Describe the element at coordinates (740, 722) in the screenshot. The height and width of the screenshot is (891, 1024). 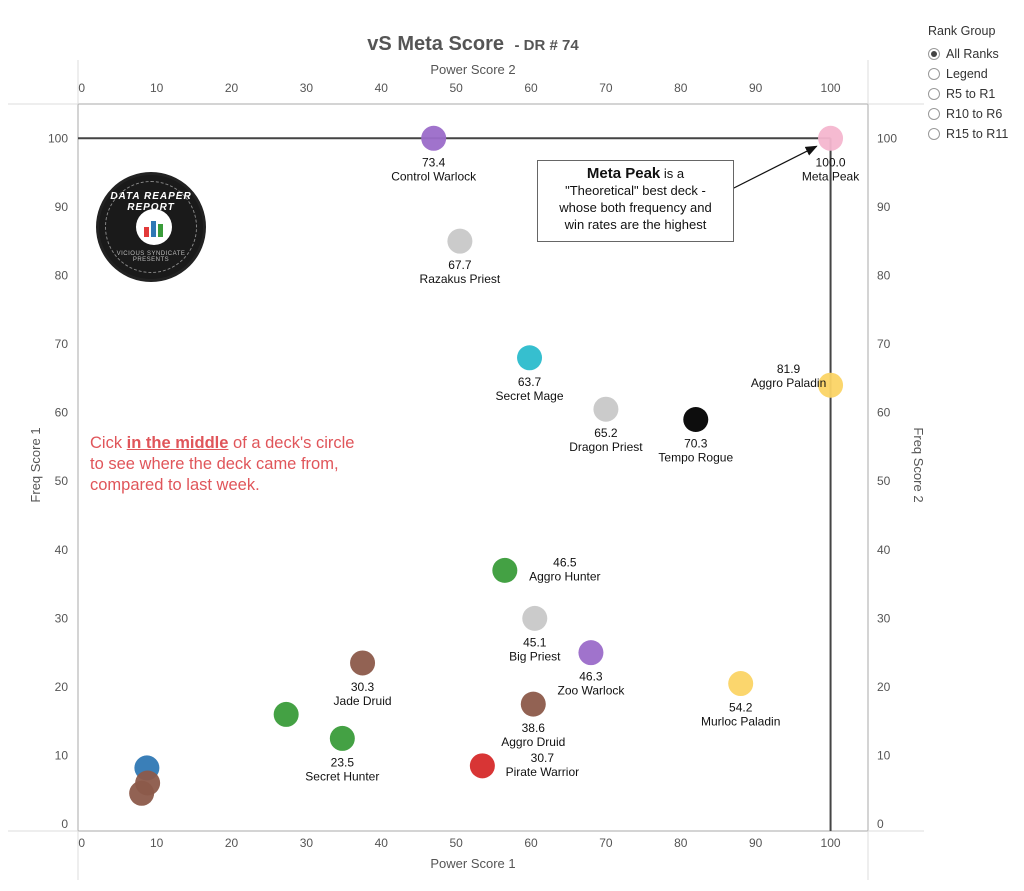
I see `deck-name-label: Murloc Paladin` at that location.